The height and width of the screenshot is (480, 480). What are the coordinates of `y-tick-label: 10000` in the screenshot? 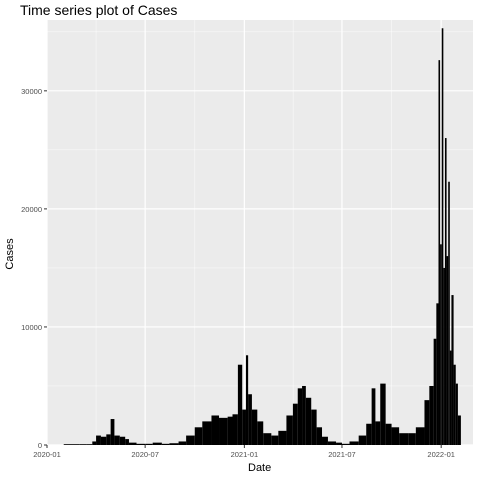 It's located at (31, 327).